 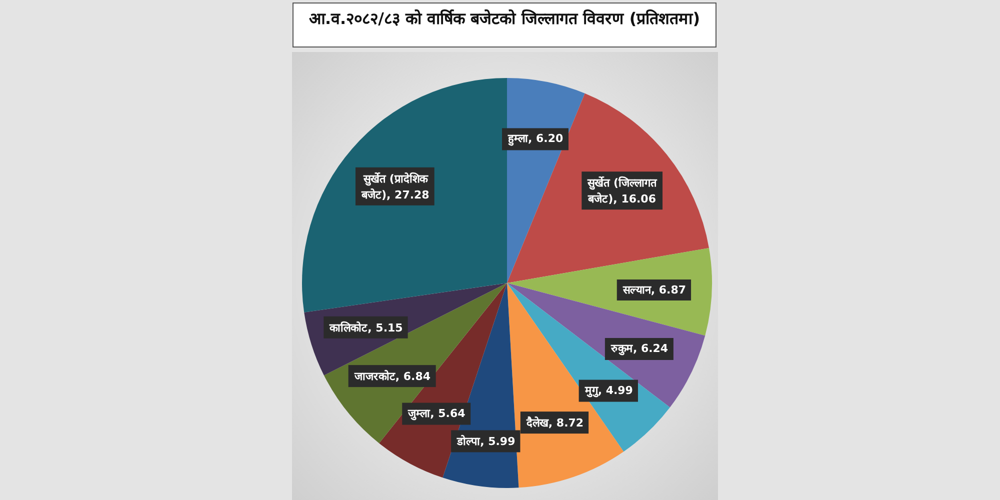 What do you see at coordinates (392, 376) in the screenshot?
I see `slice-label: जाजरकोट, 6.84` at bounding box center [392, 376].